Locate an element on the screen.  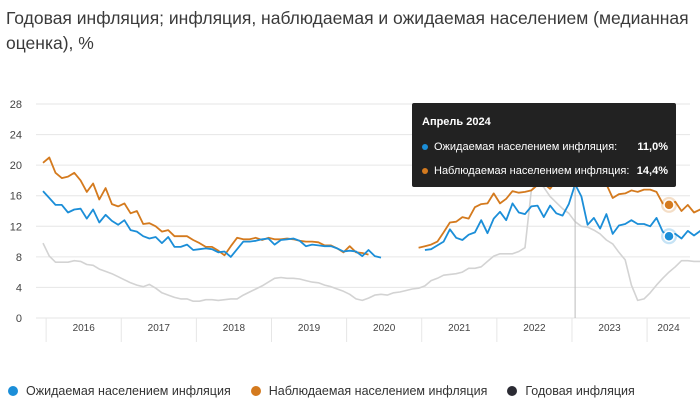
tooltip-row-observed: Наблюдаемая населением инфляция: 14,4% is located at coordinates (545, 171).